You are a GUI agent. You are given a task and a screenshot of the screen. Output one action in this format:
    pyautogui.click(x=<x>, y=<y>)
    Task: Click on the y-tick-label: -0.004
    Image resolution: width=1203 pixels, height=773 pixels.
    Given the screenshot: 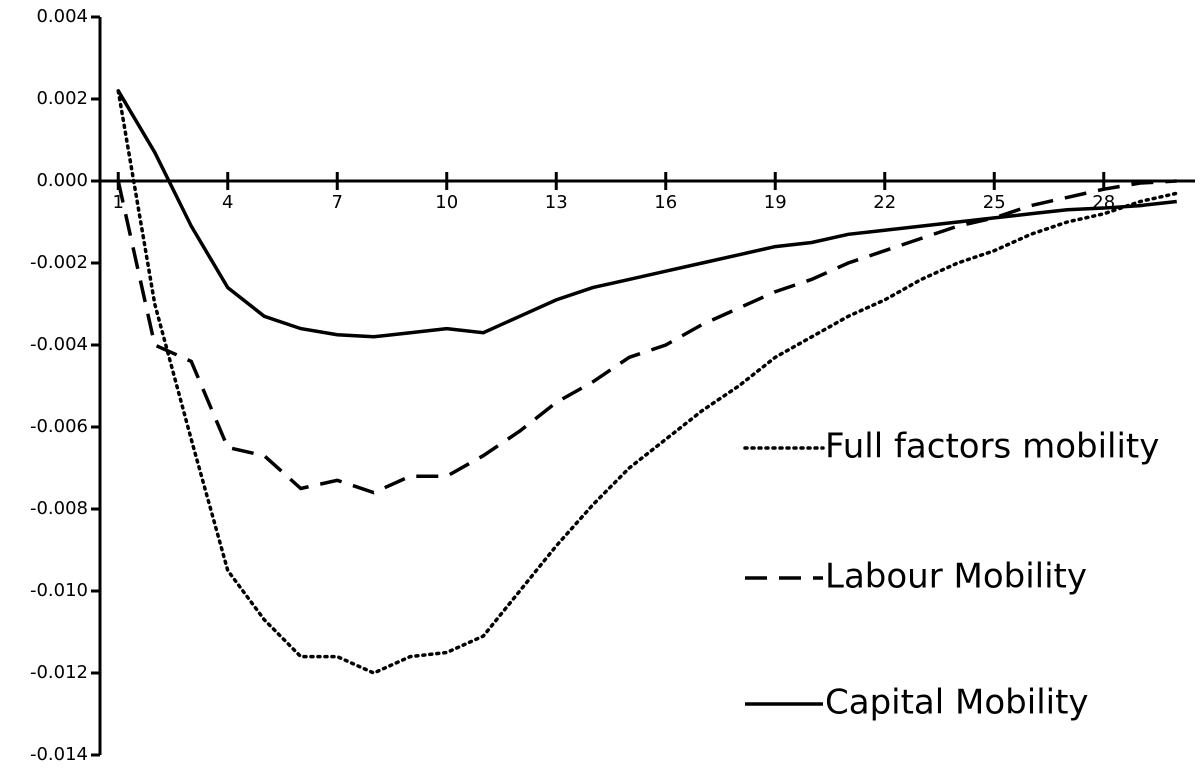 What is the action you would take?
    pyautogui.click(x=59, y=344)
    